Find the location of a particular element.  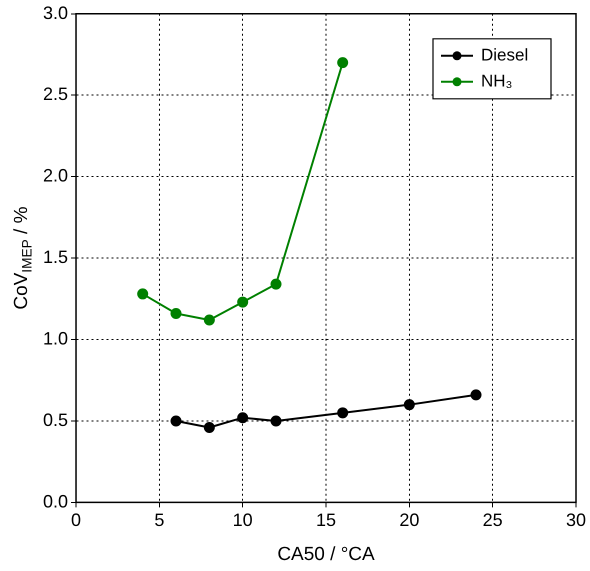

y-axis-title: CoVIMEP / % is located at coordinates (22, 258).